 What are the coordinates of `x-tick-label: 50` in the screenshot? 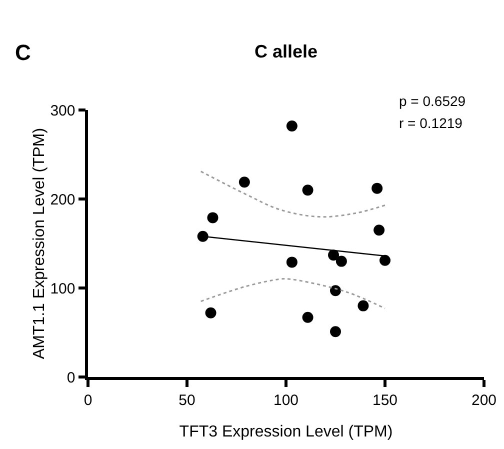 It's located at (187, 400).